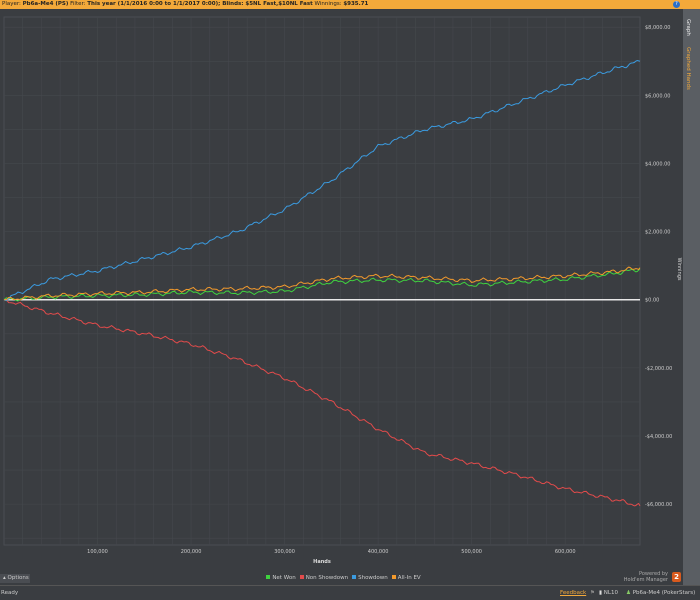 This screenshot has width=700, height=600. What do you see at coordinates (328, 4) in the screenshot?
I see `winnings-label: Winnings:` at bounding box center [328, 4].